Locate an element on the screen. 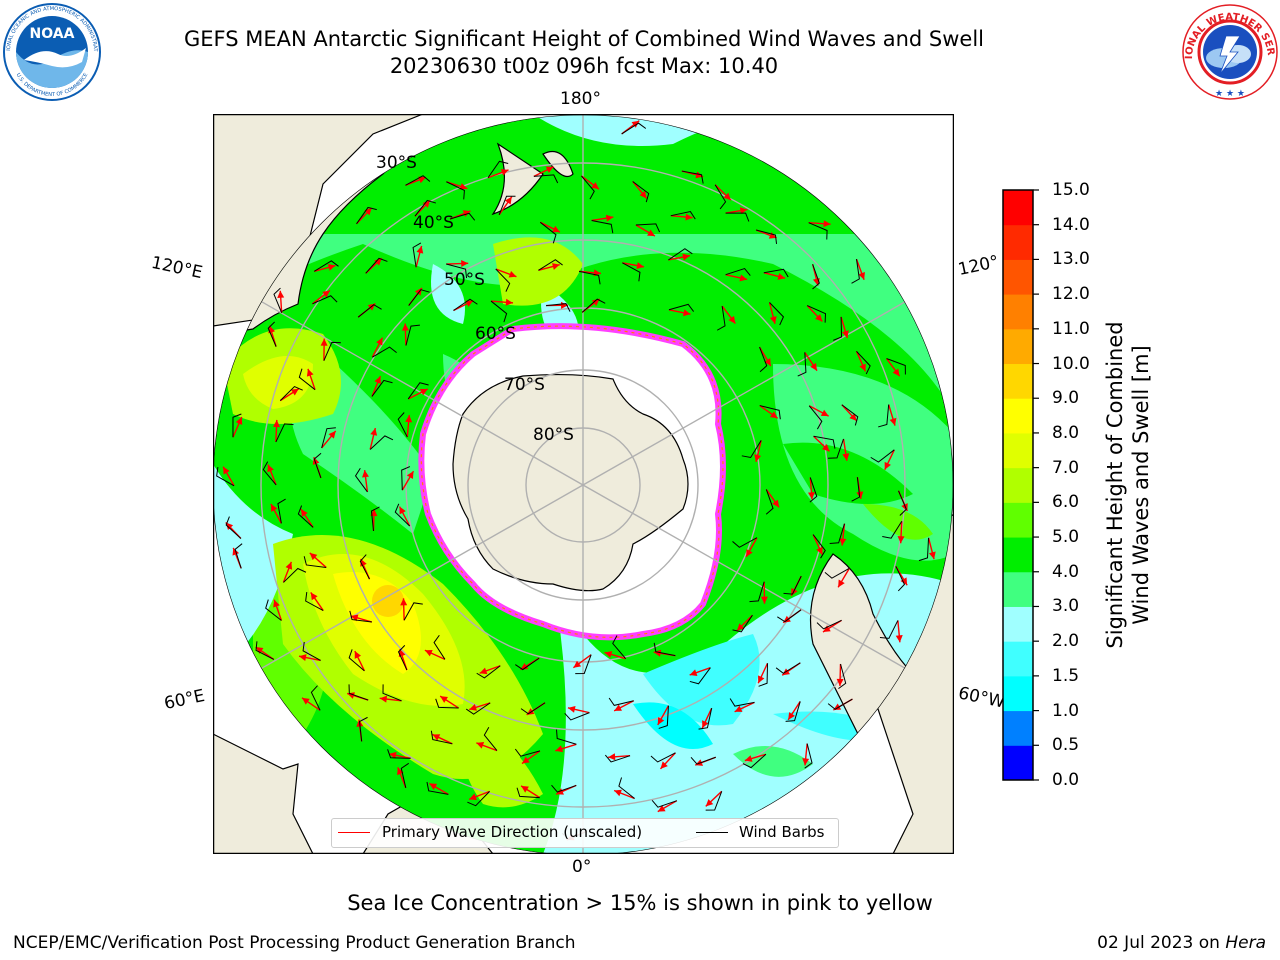 This screenshot has height=960, width=1280. colorbar-tick-label: 11.0 is located at coordinates (1071, 328).